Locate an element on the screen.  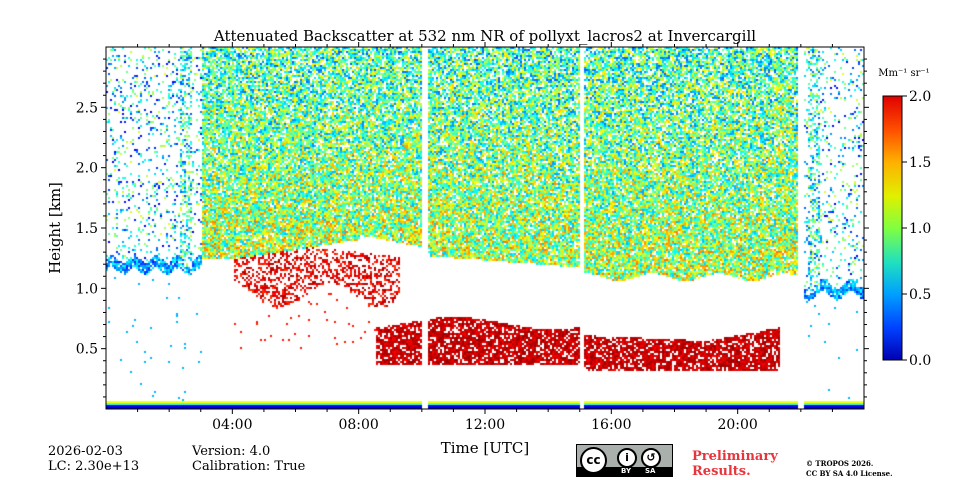
copyright-line-1: © TROPOS 2026. is located at coordinates (840, 463).